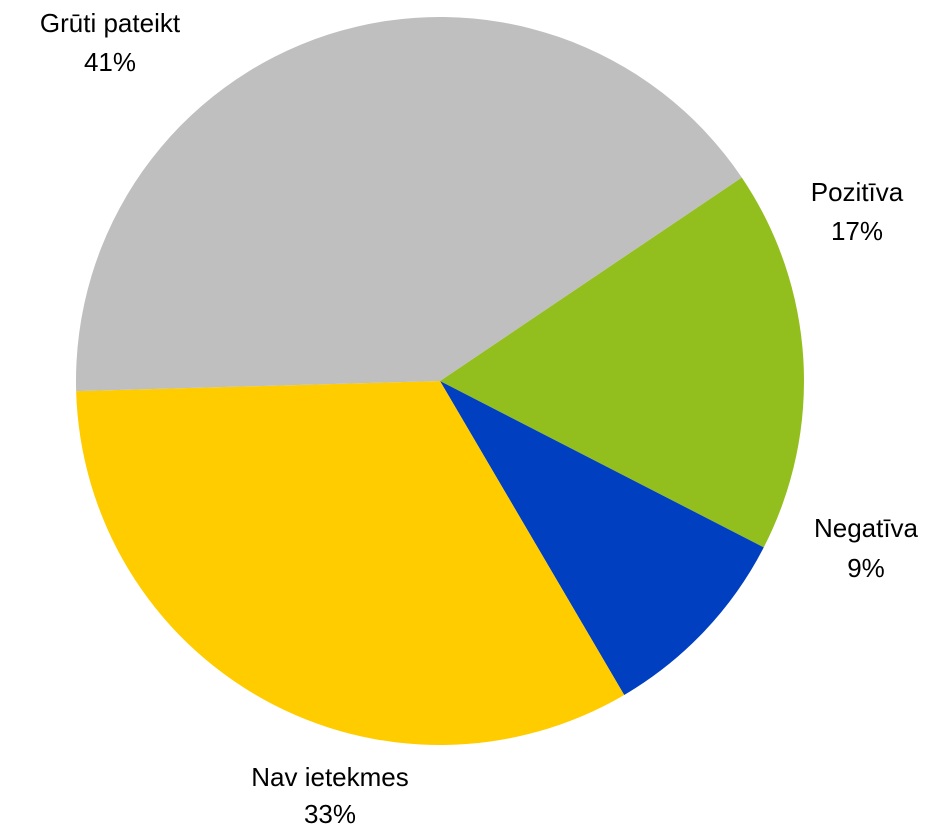 The image size is (936, 829). Describe the element at coordinates (110, 42) in the screenshot. I see `label-gruti-pateikt: Grūti pateikt 41%` at that location.